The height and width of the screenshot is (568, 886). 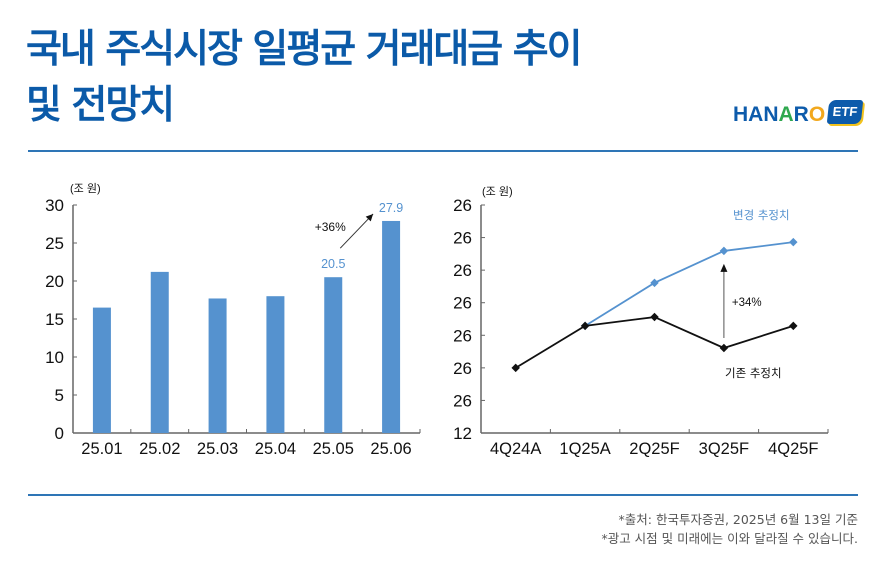 What do you see at coordinates (333, 264) in the screenshot?
I see `bar-data-label: 20.5` at bounding box center [333, 264].